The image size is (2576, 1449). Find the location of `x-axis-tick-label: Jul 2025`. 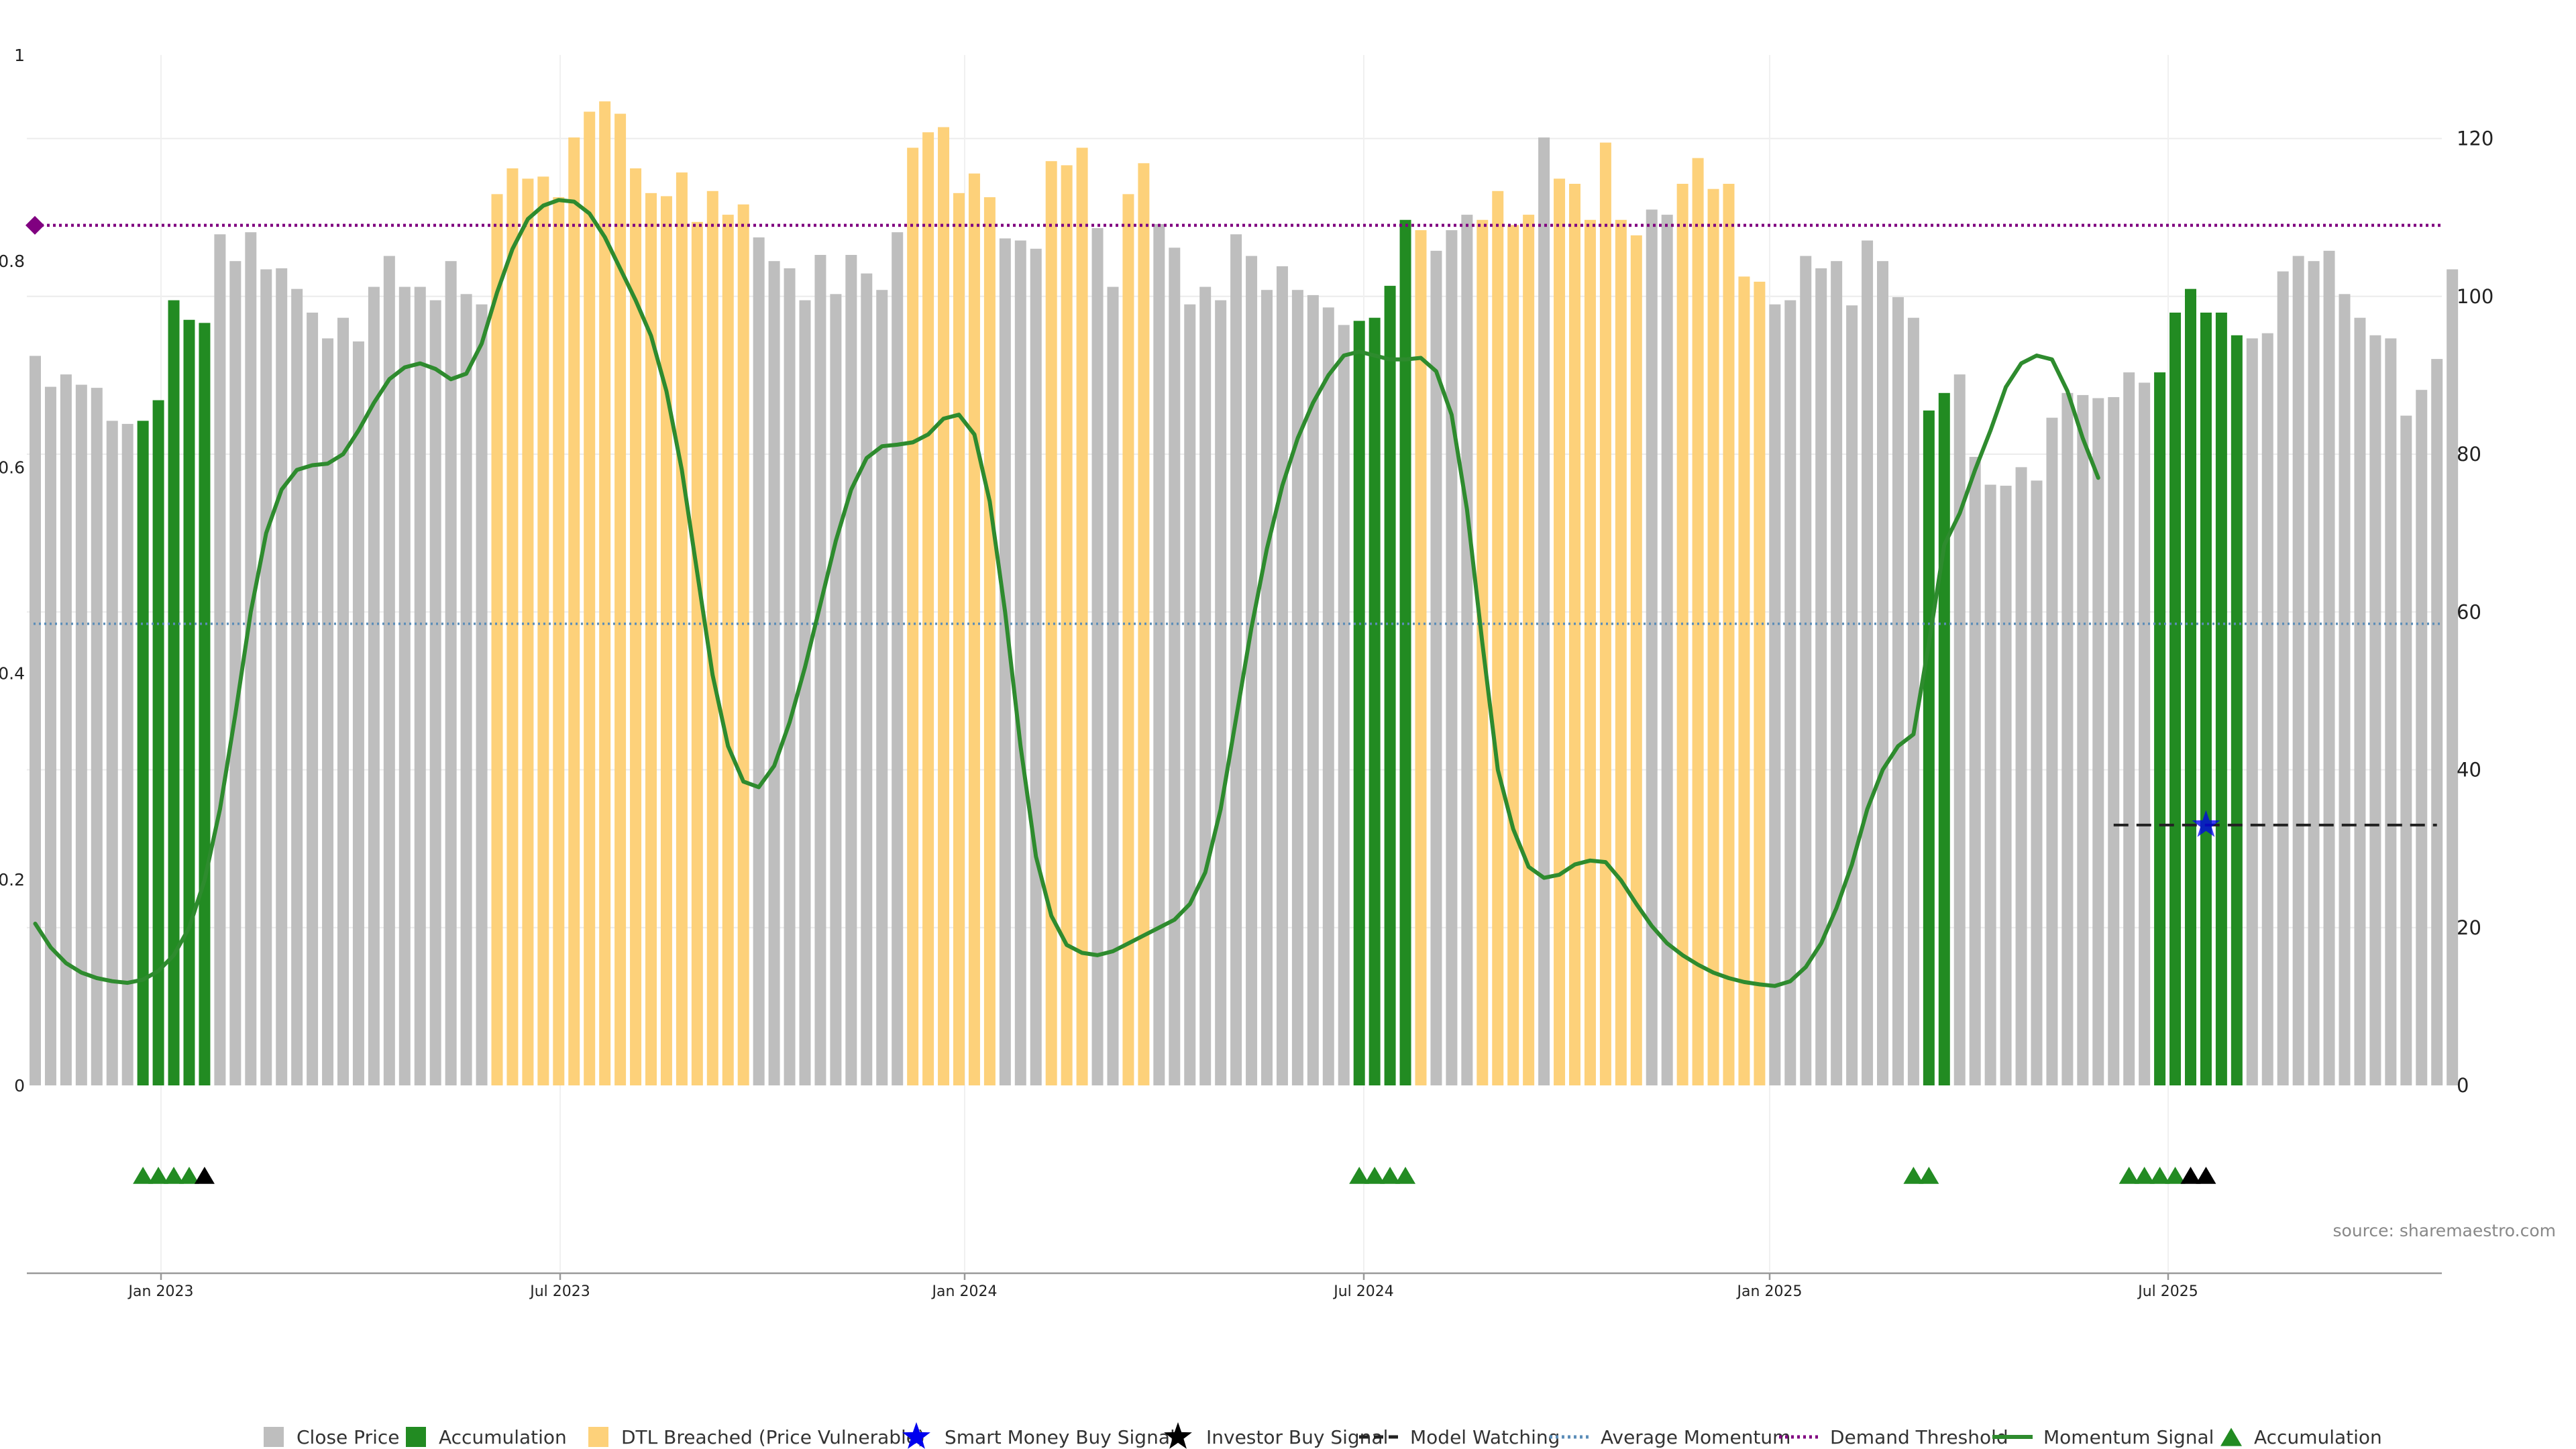

x-axis-tick-label: Jul 2025 is located at coordinates (2167, 1291).